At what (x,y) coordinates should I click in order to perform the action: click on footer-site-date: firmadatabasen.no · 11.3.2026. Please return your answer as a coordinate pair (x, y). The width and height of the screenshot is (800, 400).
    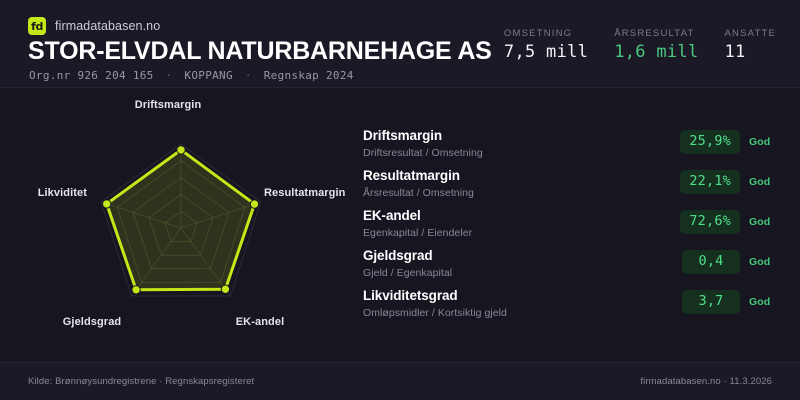
    Looking at the image, I should click on (706, 381).